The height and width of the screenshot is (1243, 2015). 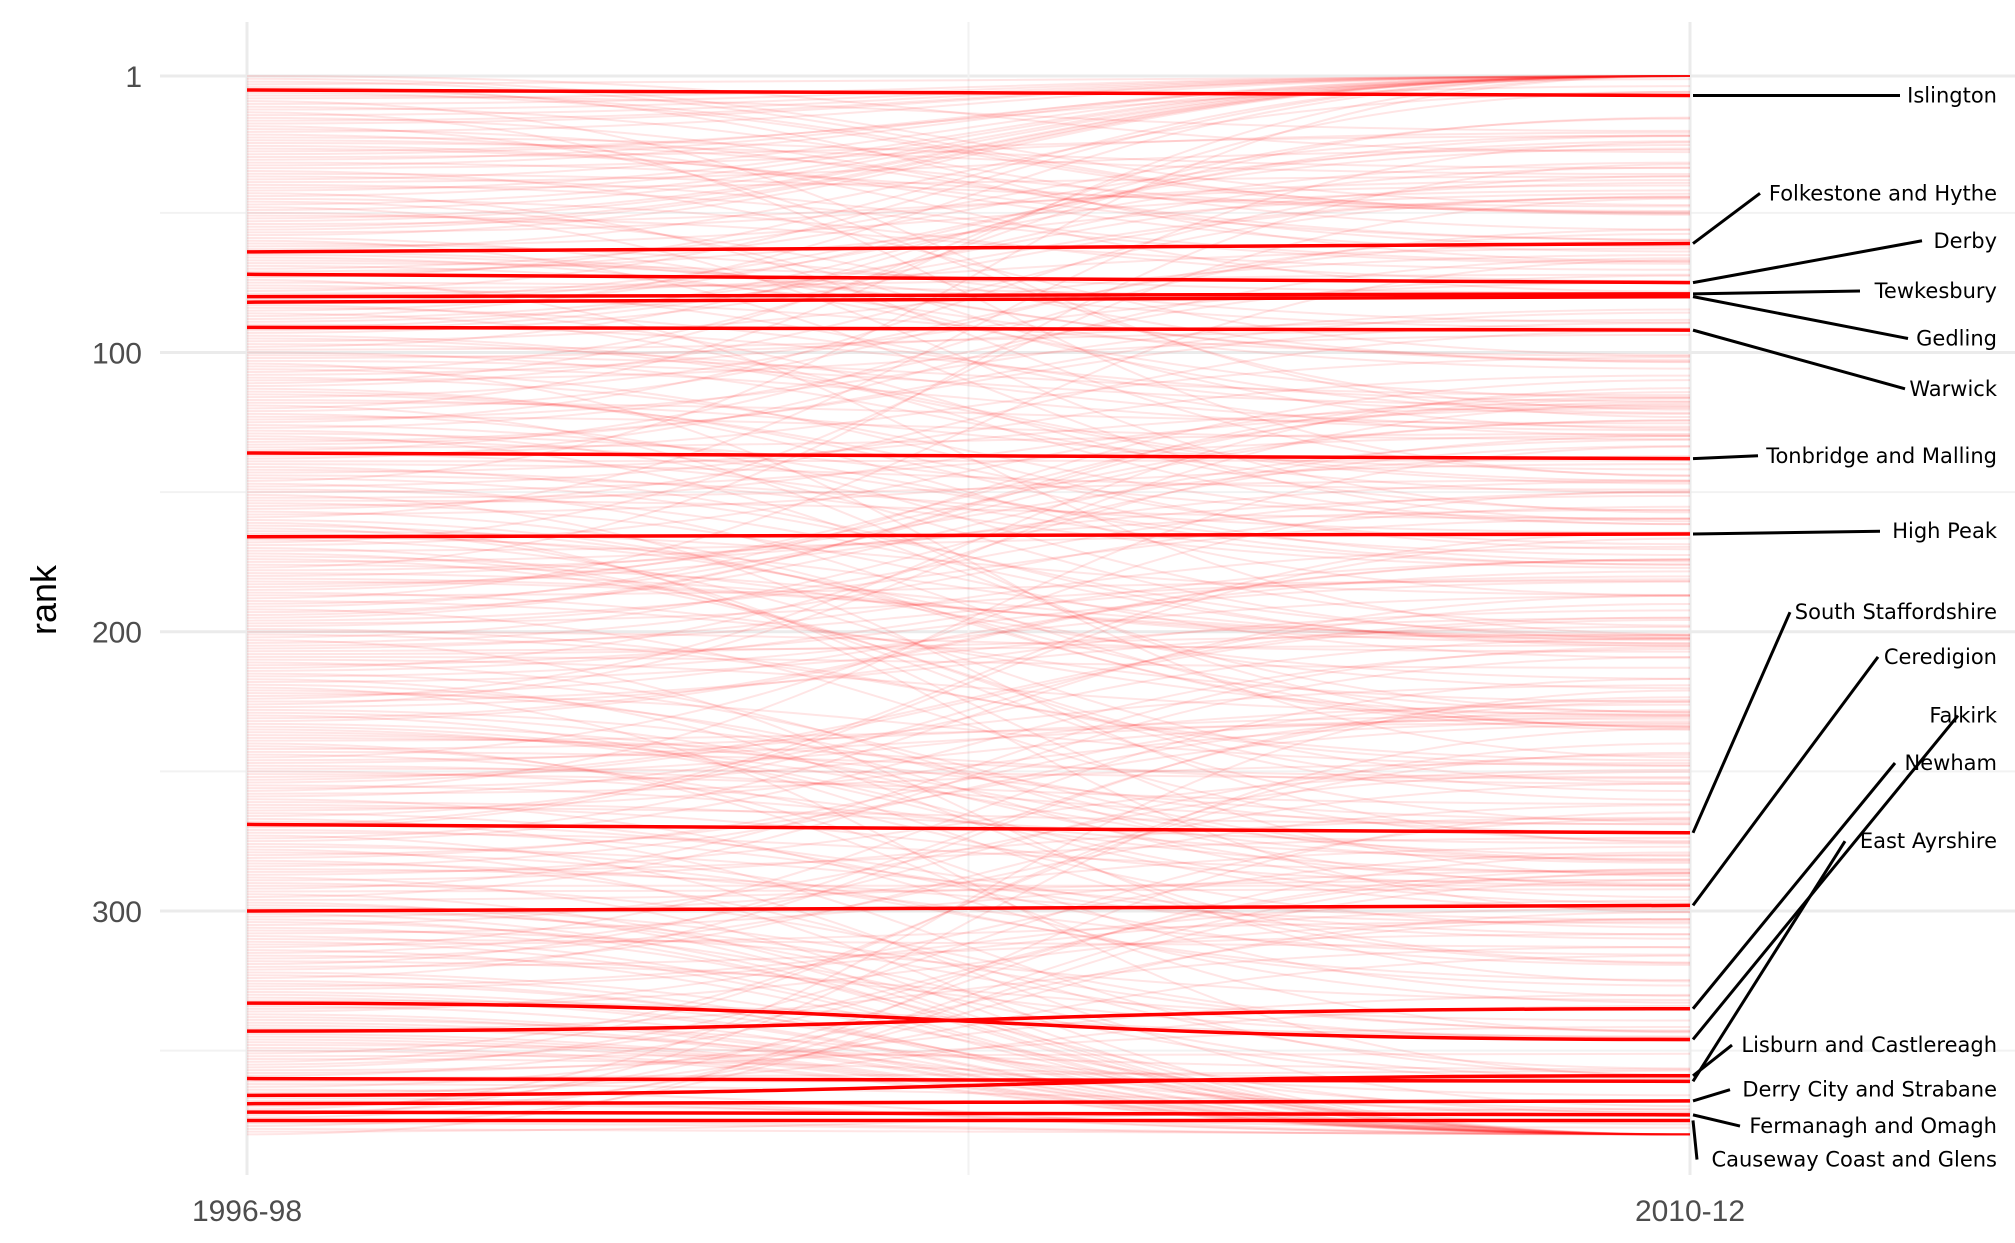 What do you see at coordinates (1928, 841) in the screenshot?
I see `area-label: East Ayrshire` at bounding box center [1928, 841].